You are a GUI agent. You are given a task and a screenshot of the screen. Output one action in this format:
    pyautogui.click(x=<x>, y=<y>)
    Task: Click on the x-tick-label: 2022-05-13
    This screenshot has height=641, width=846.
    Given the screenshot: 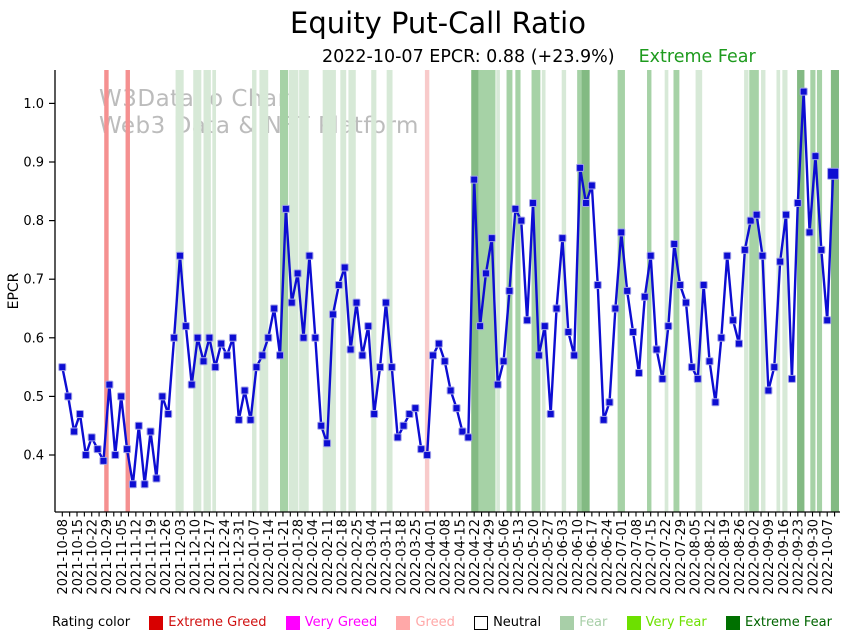 What is the action you would take?
    pyautogui.click(x=519, y=557)
    